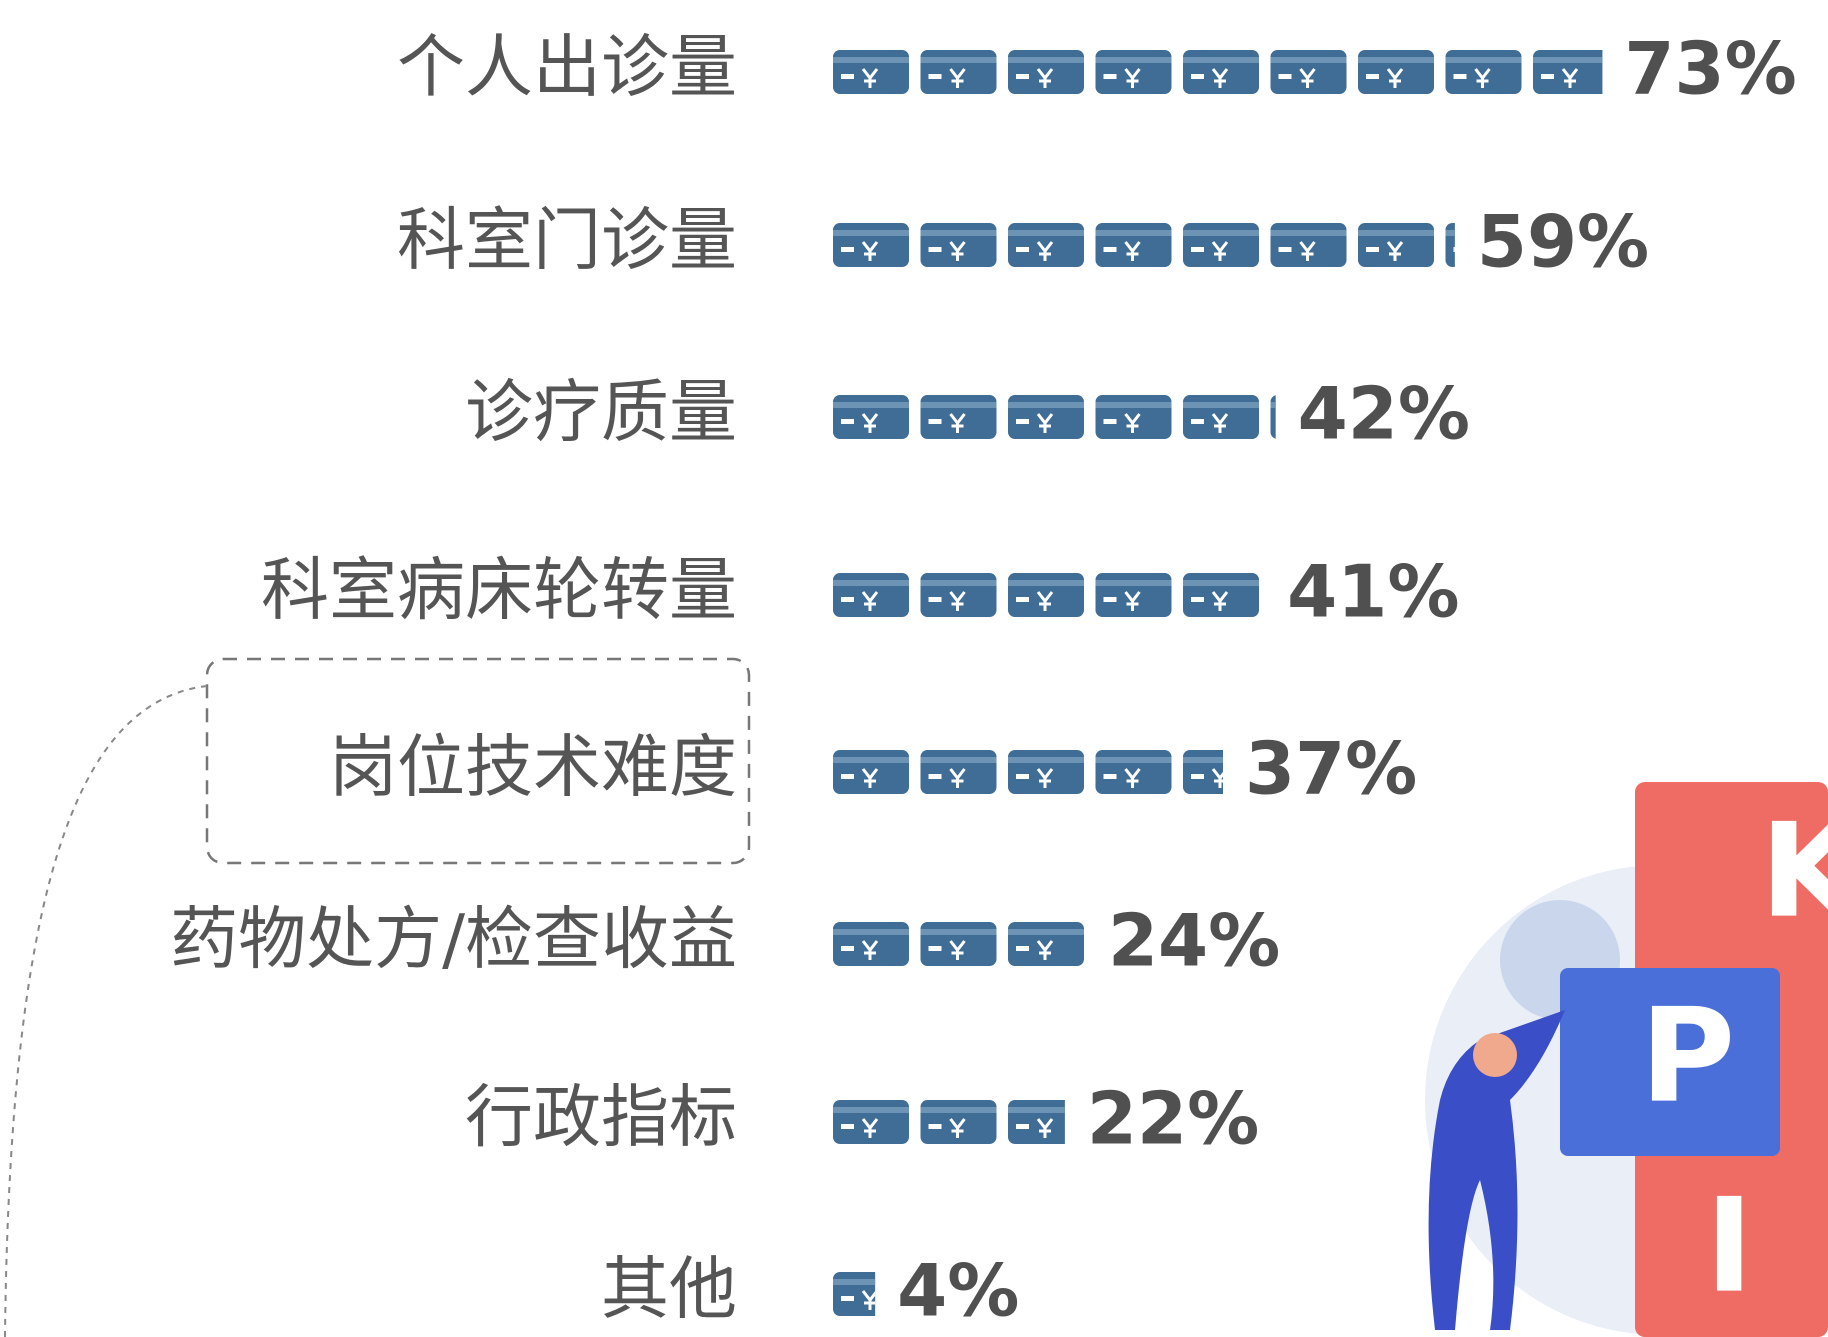  What do you see at coordinates (958, 1291) in the screenshot?
I see `value-label: 4%` at bounding box center [958, 1291].